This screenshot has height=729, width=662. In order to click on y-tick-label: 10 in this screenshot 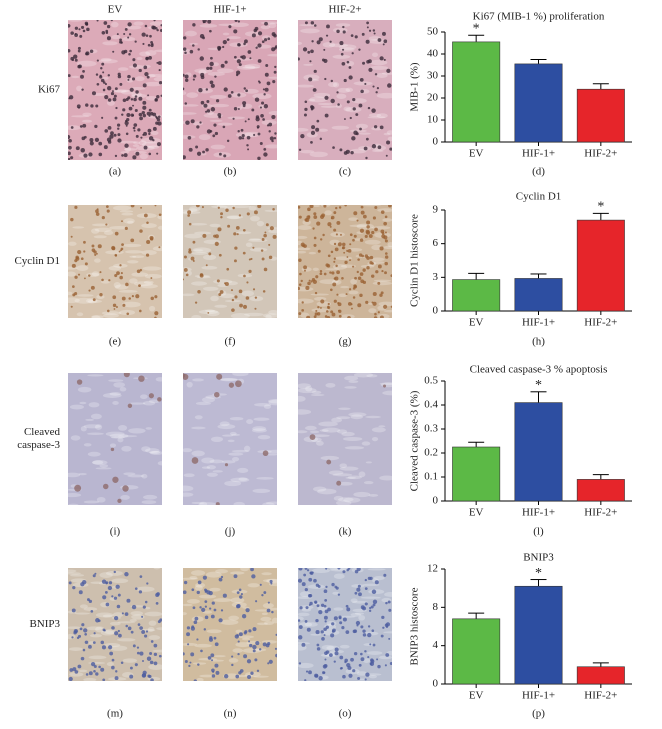, I will do `click(433, 120)`.